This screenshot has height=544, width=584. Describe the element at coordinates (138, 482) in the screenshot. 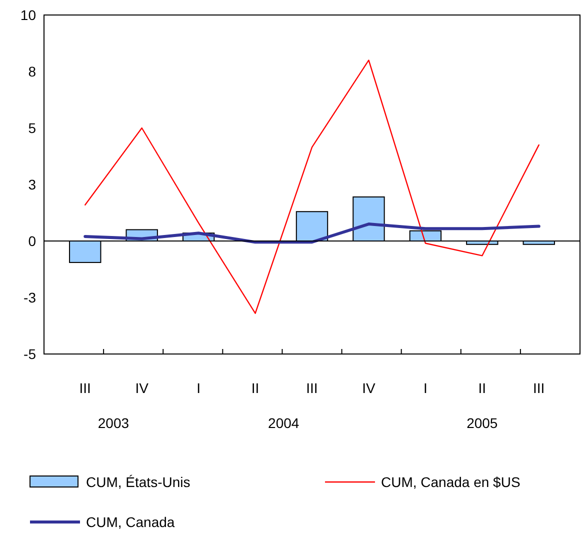

I see `legend-label: CUM, États-Unis` at that location.